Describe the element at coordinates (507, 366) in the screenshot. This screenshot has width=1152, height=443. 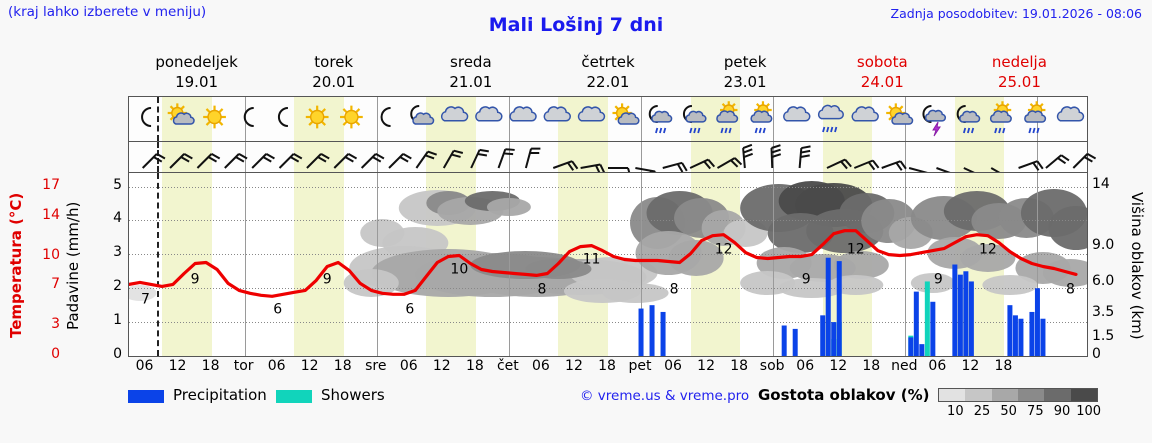
I see `x-tick-label: čet` at that location.